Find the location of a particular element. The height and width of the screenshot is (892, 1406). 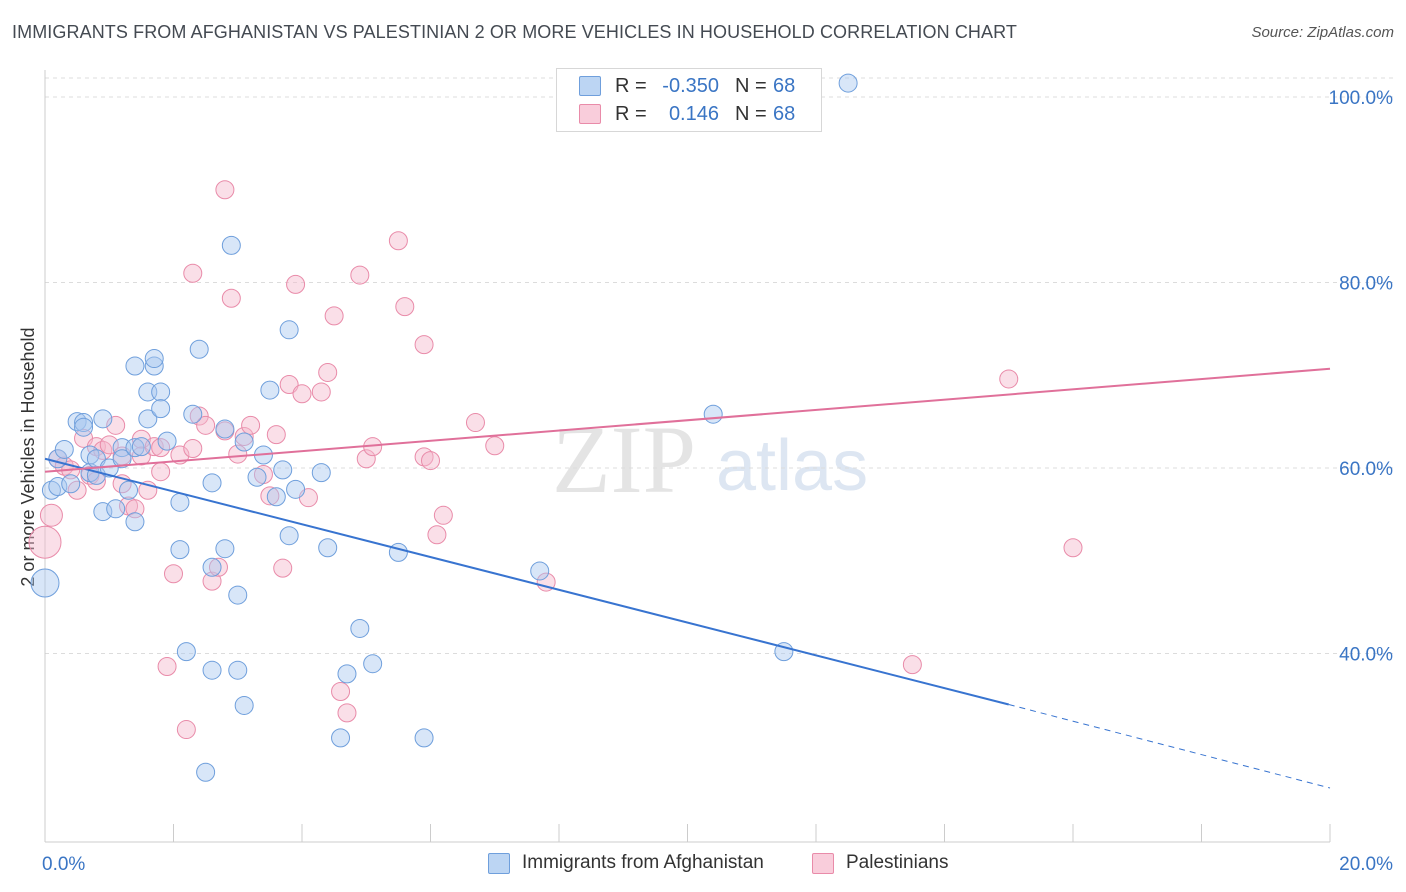

legend-label-palestinians: Palestinians is located at coordinates (897, 862).